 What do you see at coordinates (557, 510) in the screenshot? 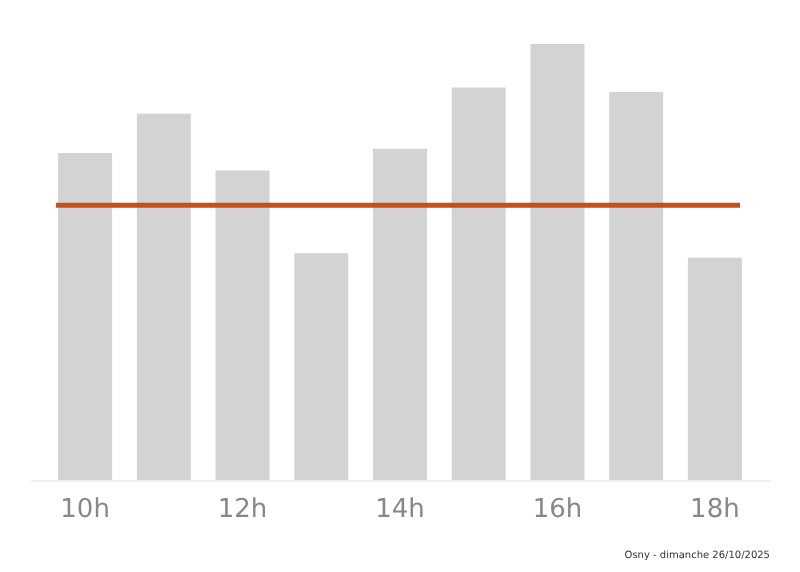
I see `x-tick-label: 16h` at bounding box center [557, 510].